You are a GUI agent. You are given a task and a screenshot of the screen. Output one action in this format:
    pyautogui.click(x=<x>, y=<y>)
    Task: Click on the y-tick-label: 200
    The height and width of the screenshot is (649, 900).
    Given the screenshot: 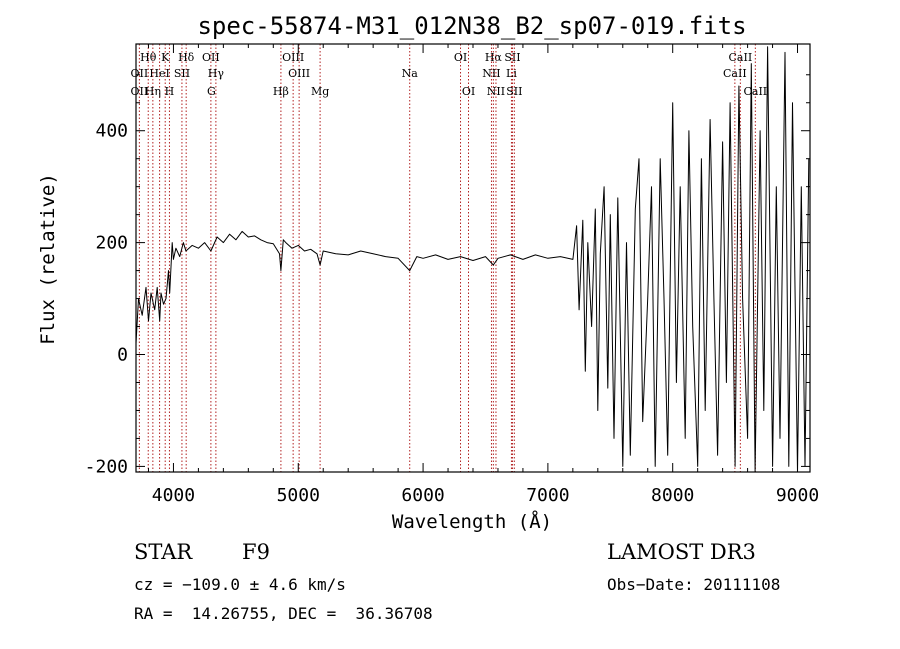 What is the action you would take?
    pyautogui.click(x=111, y=243)
    